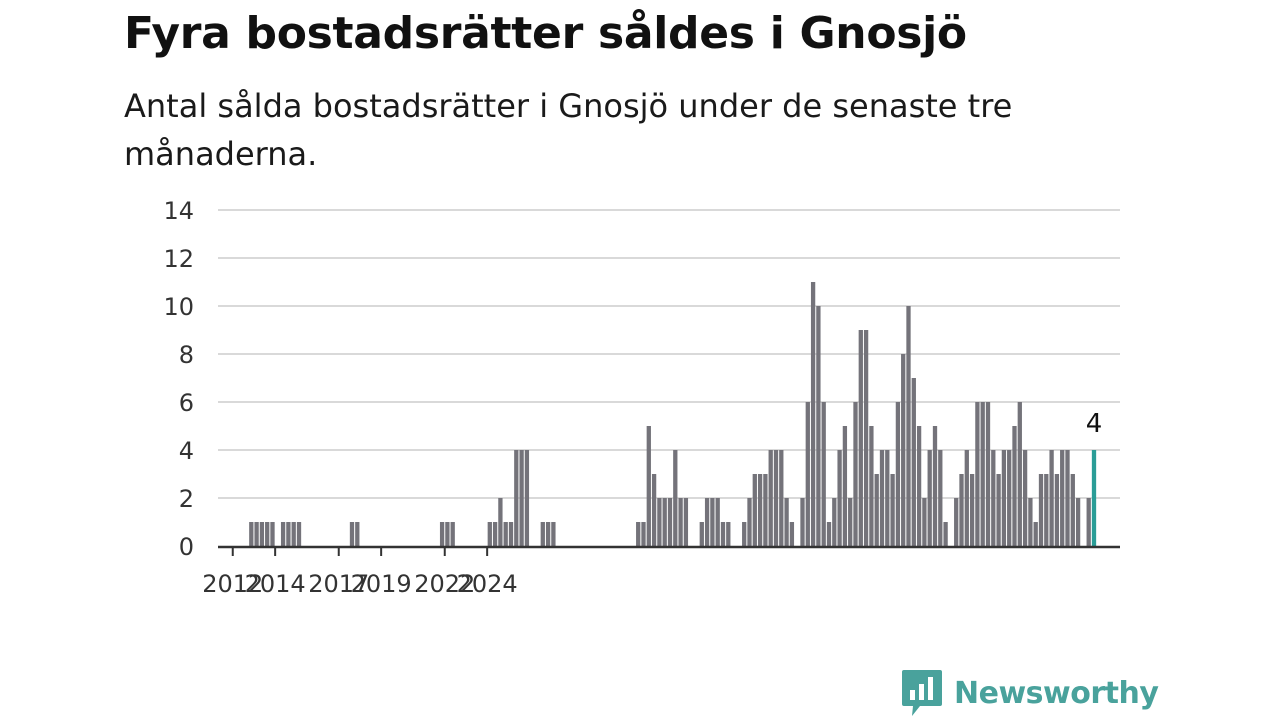 This screenshot has height=720, width=1280. I want to click on brand-name: Newsworthy, so click(1056, 693).